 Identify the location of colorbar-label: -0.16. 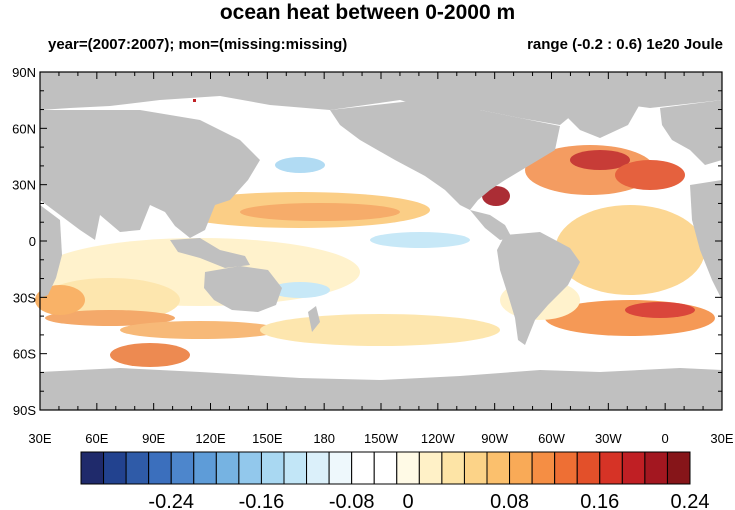
(262, 500).